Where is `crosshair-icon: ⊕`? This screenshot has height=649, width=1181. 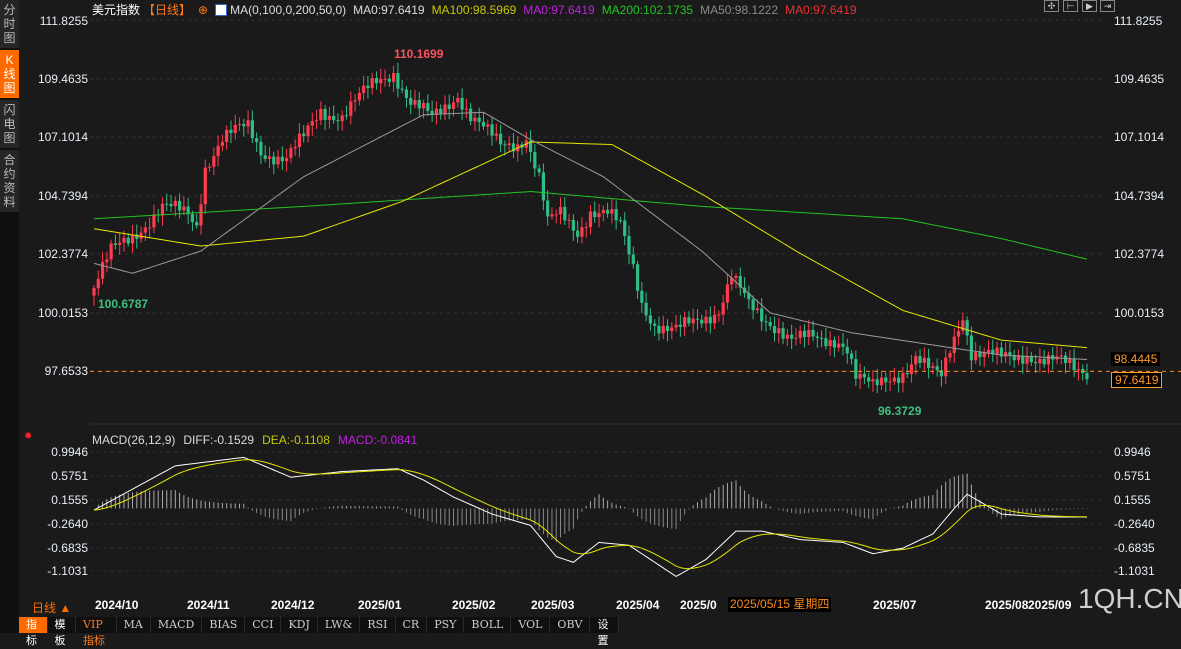
crosshair-icon: ⊕ is located at coordinates (203, 9).